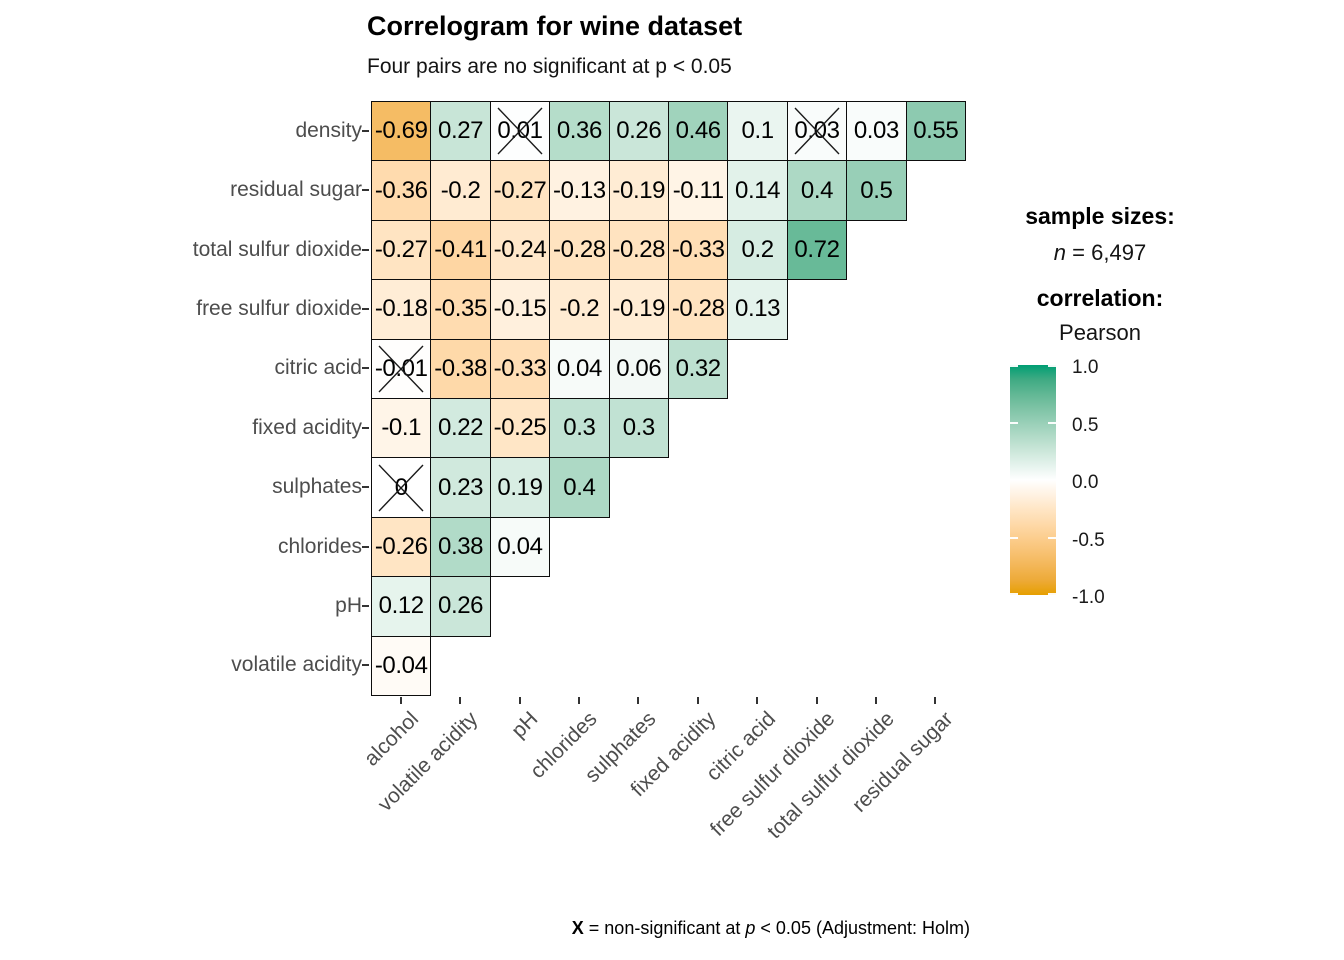  I want to click on cell-value: -0.04, so click(401, 665).